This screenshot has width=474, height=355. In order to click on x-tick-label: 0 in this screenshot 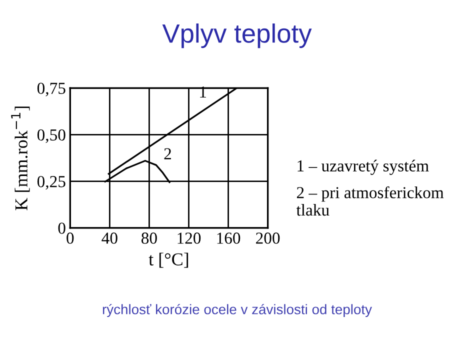, I will do `click(70, 238)`.